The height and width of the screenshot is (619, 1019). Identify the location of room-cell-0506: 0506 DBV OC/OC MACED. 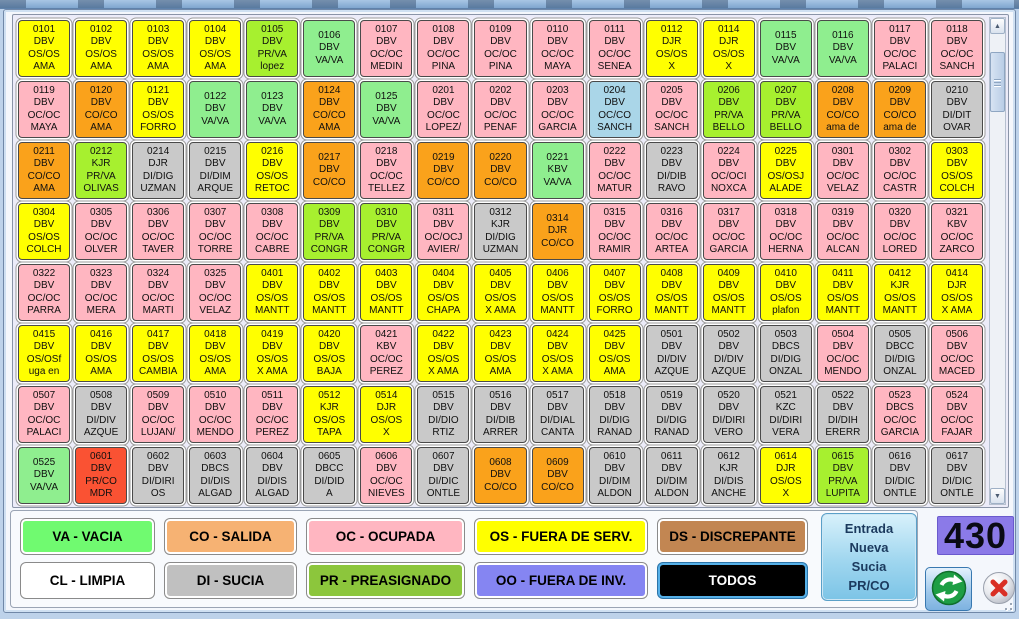
(956, 353).